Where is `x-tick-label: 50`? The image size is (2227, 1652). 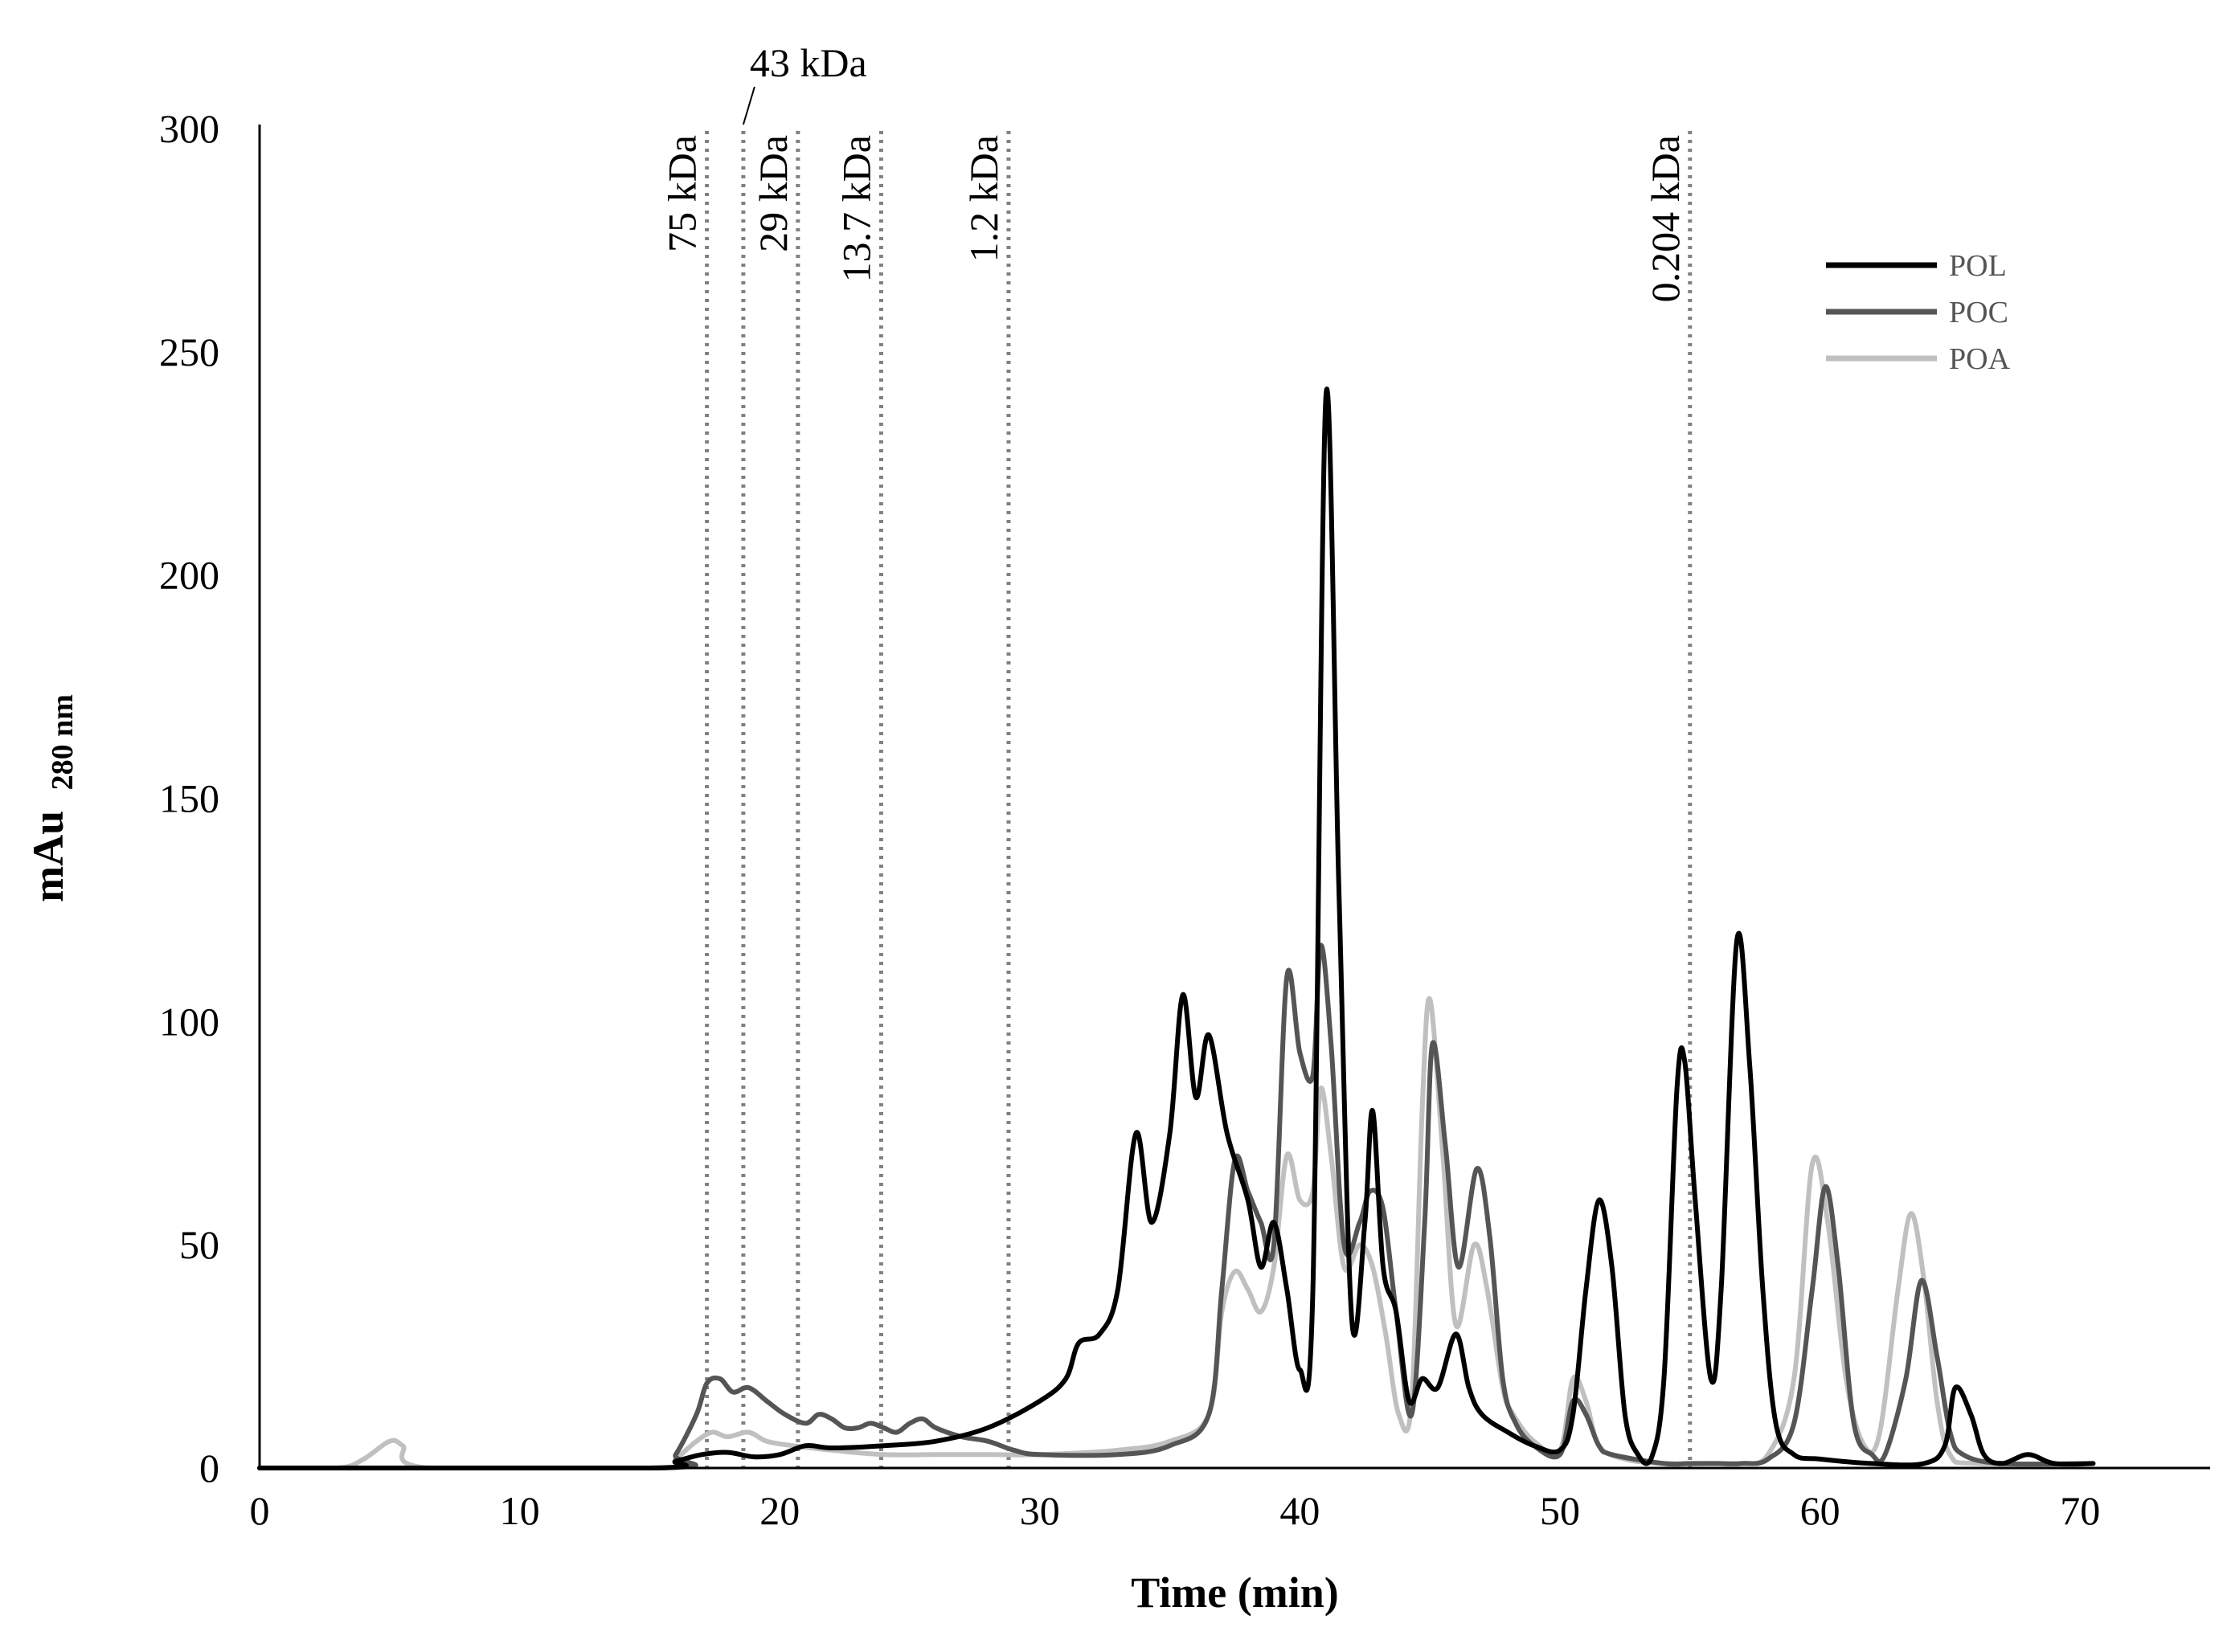
x-tick-label: 50 is located at coordinates (1560, 1511).